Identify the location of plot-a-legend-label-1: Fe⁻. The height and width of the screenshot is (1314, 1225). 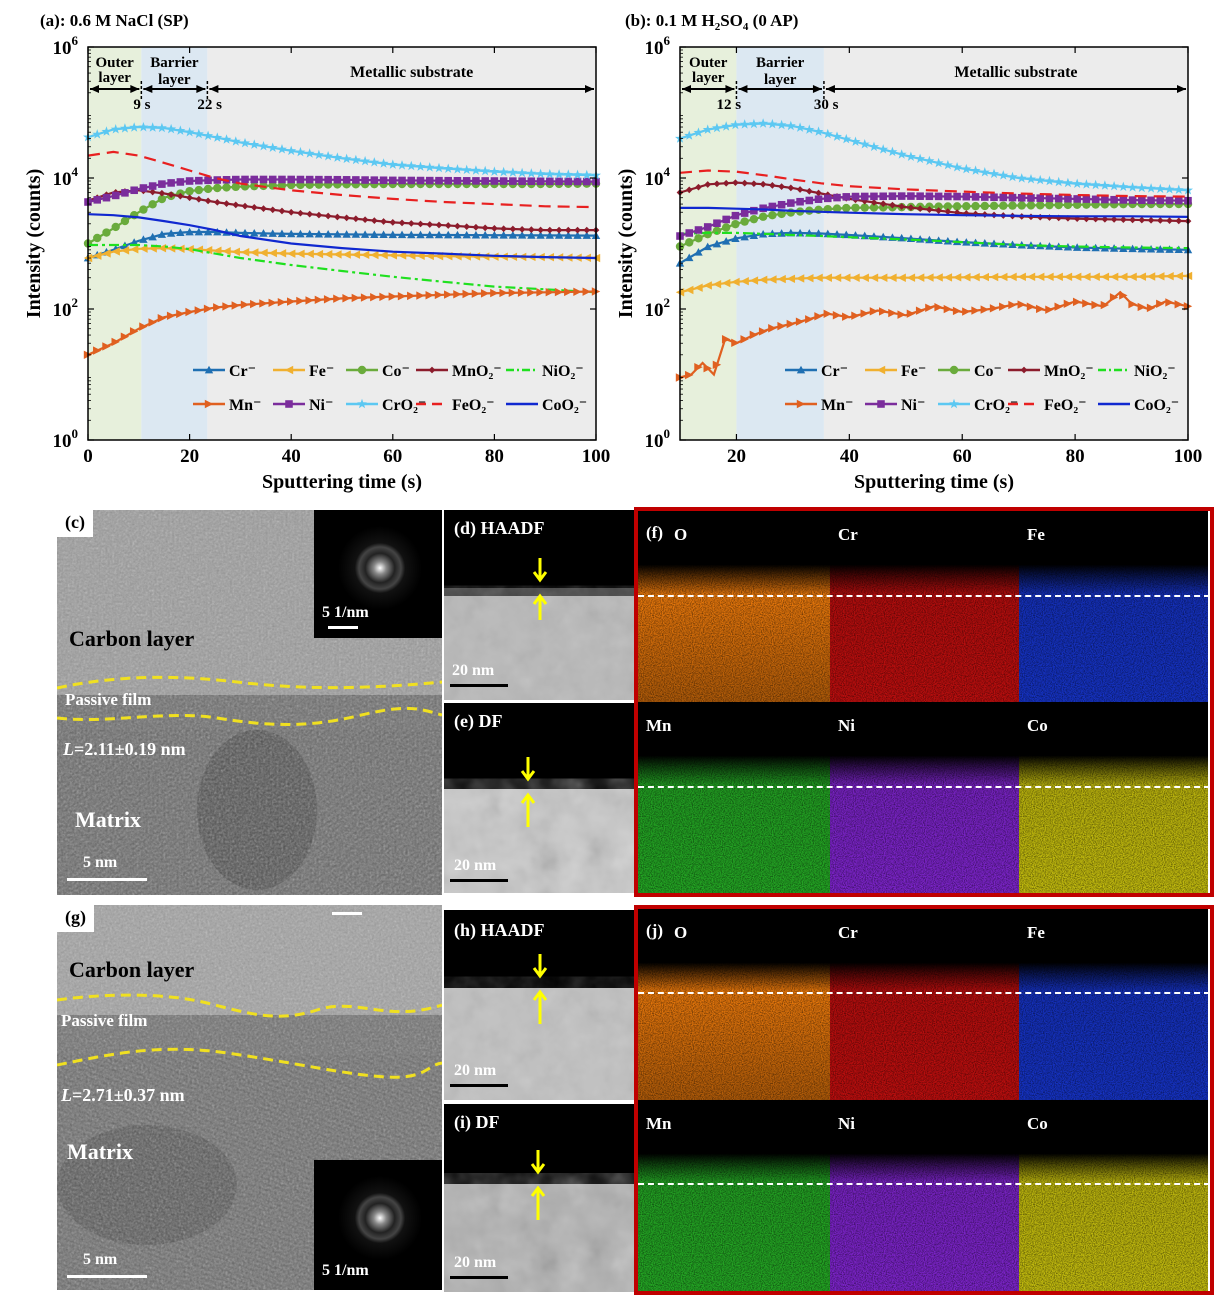
(321, 371).